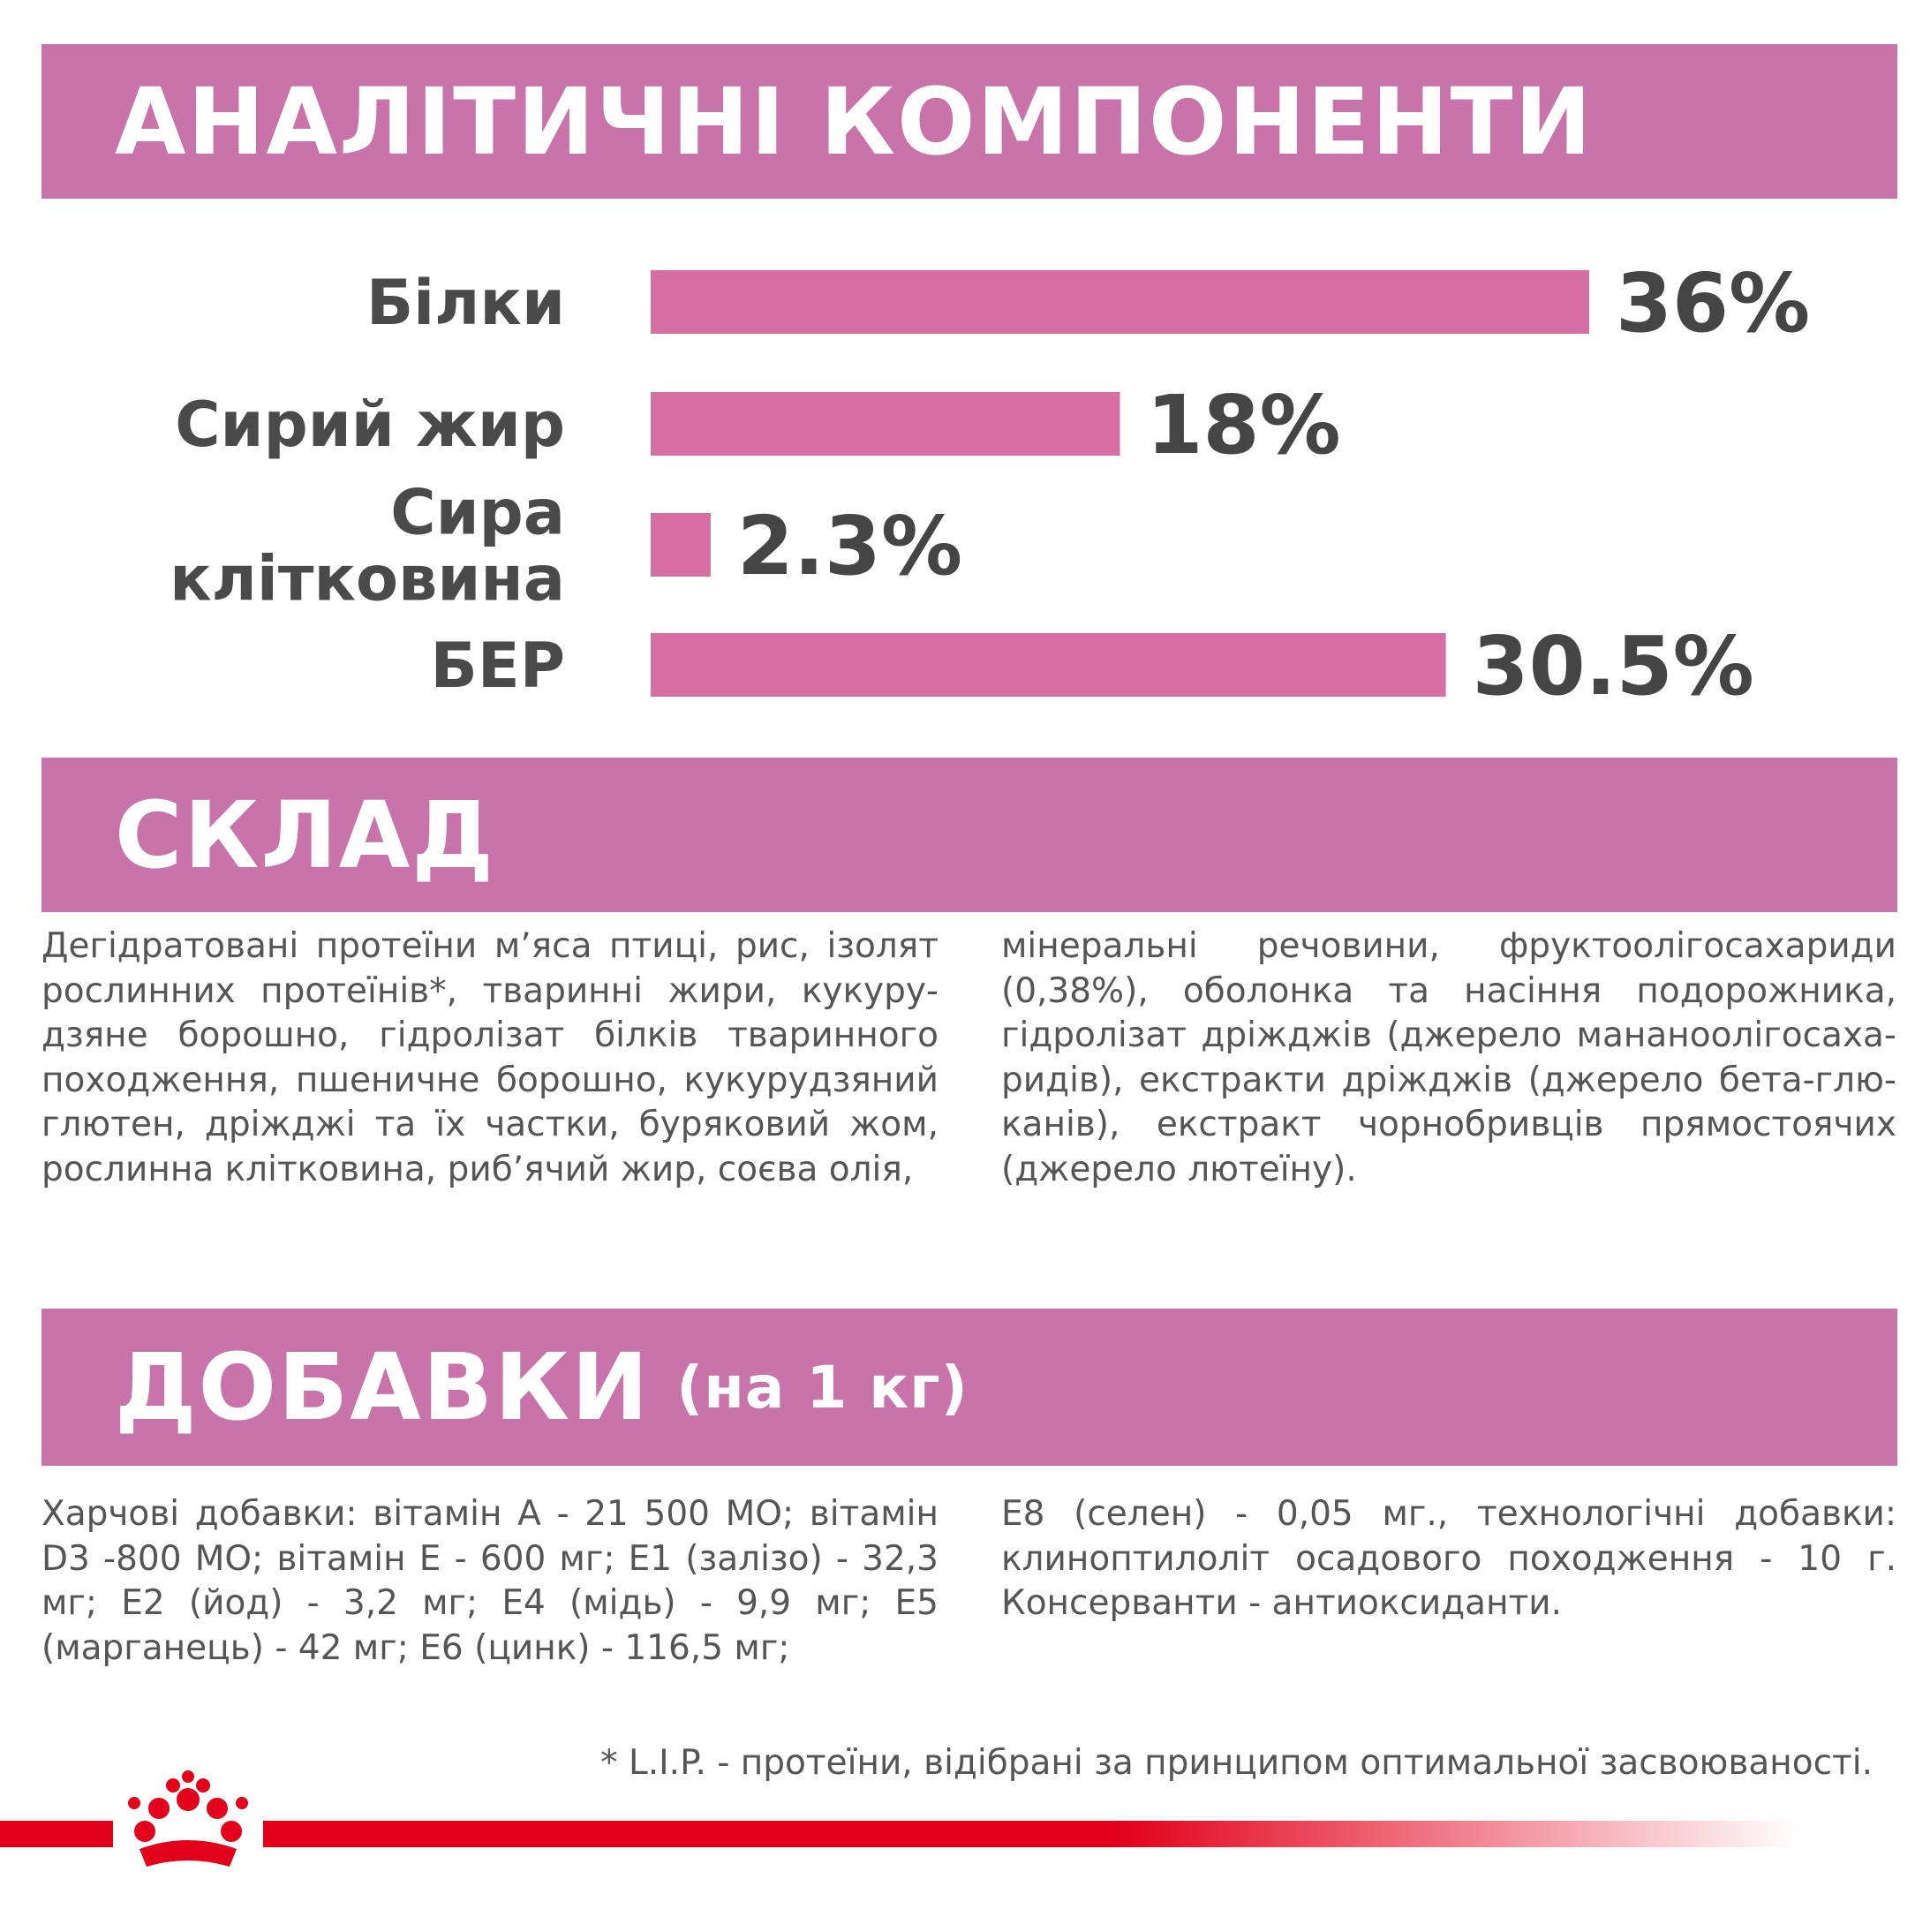 Image resolution: width=1930 pixels, height=1932 pixels. Describe the element at coordinates (305, 835) in the screenshot. I see `composition-title: СКЛАД` at that location.